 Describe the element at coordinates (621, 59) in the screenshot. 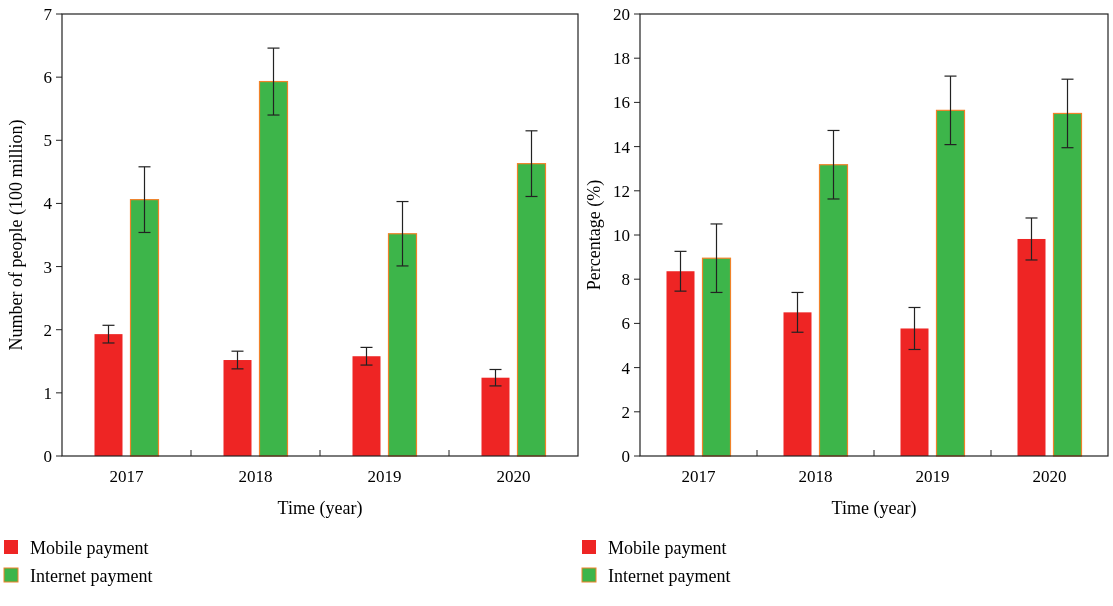

I see `y-tick-label: 18` at that location.